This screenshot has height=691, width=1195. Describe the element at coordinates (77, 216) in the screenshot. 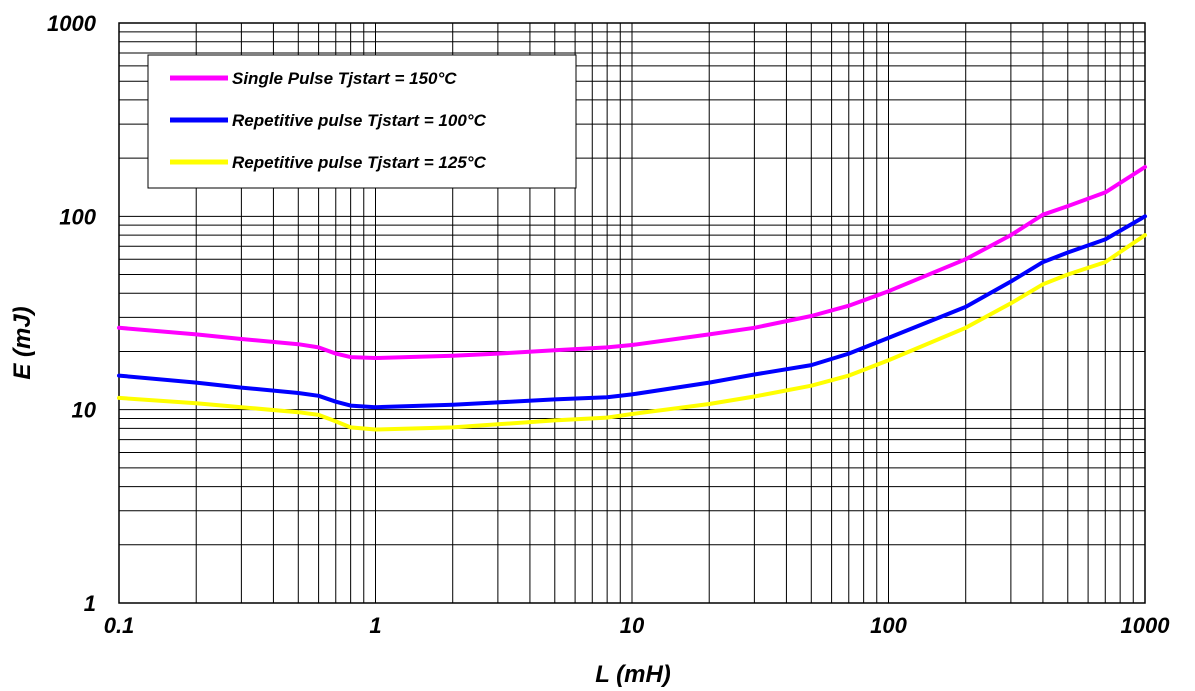

I see `y-tick-label: 100` at that location.